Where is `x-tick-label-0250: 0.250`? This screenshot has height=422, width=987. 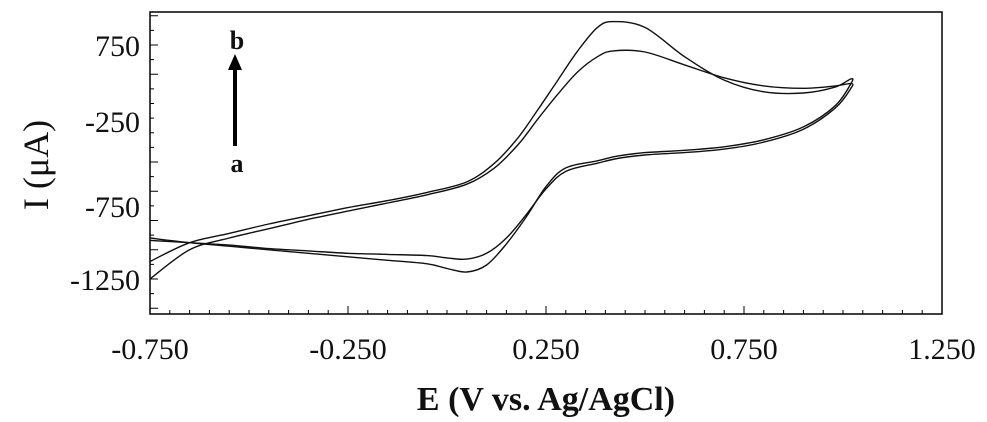 x-tick-label-0250: 0.250 is located at coordinates (546, 349).